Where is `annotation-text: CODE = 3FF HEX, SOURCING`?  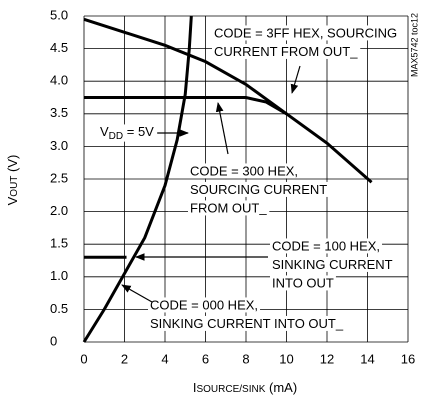 annotation-text: CODE = 3FF HEX, SOURCING is located at coordinates (305, 32).